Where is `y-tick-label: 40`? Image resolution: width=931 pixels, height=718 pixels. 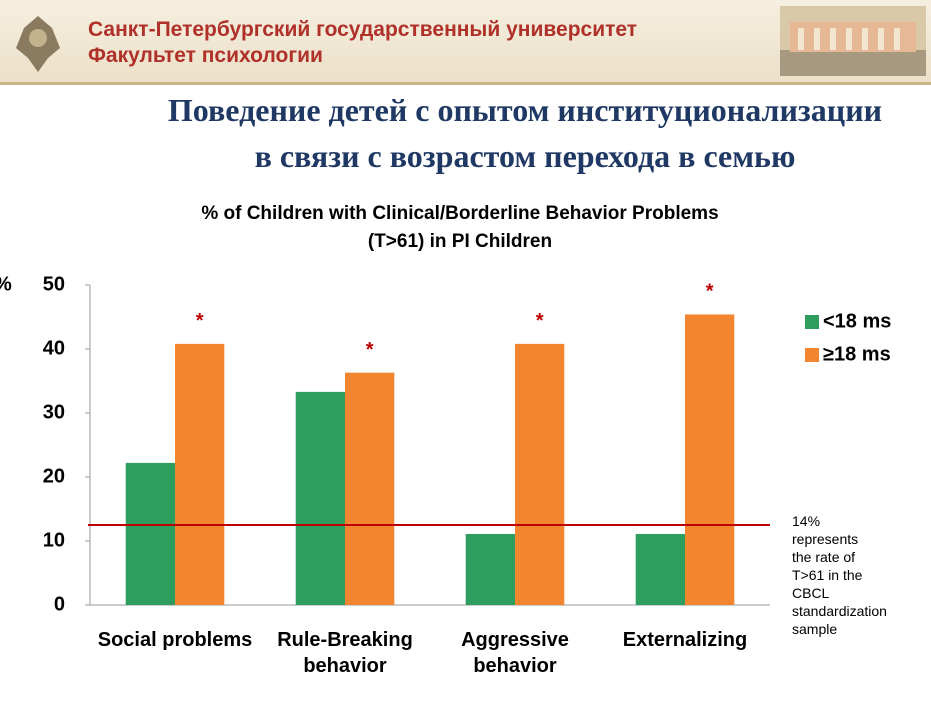 y-tick-label: 40 is located at coordinates (54, 348).